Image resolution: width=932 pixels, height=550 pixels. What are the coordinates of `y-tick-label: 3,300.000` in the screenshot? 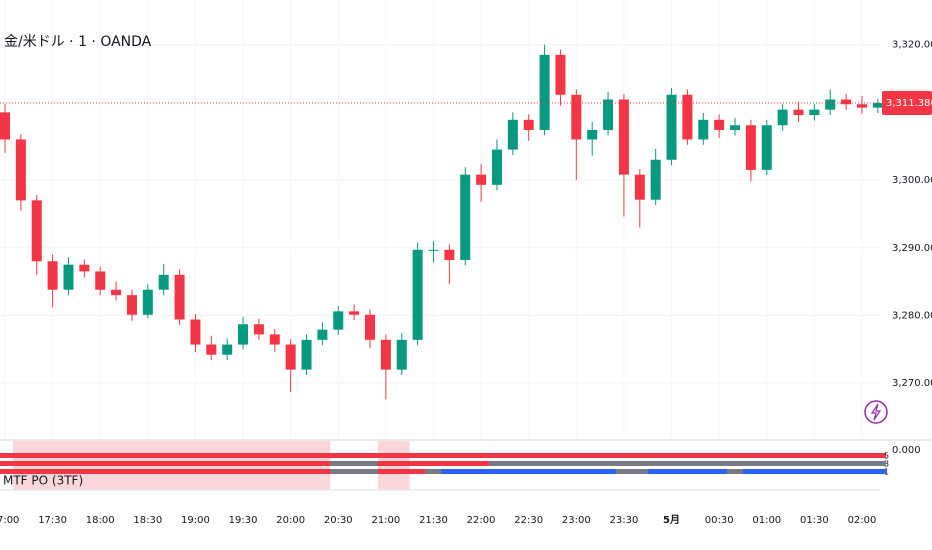 It's located at (912, 180).